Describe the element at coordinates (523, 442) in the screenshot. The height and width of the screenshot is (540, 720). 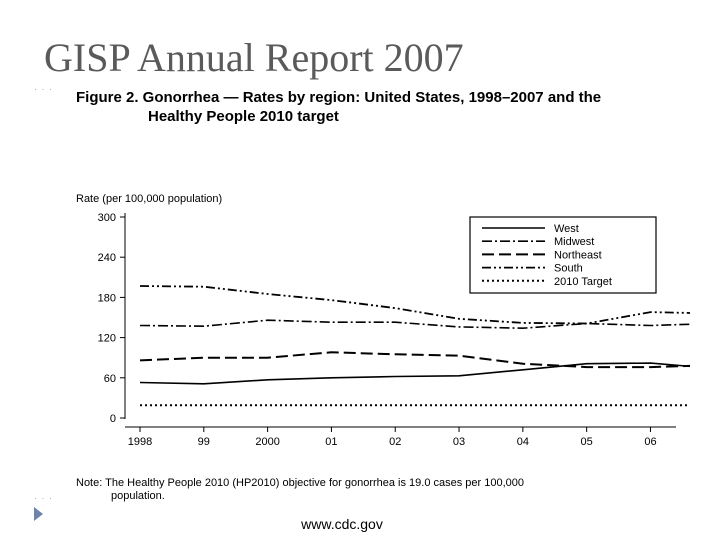
I see `x-tick-label: 04` at that location.